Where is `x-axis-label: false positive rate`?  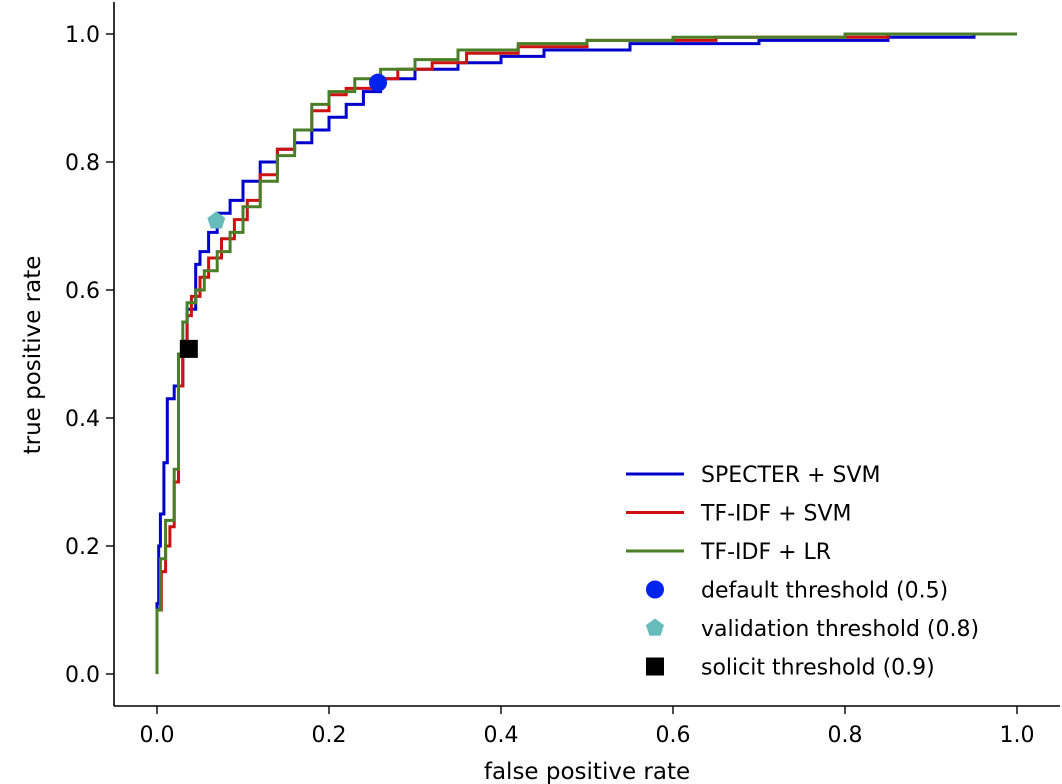 x-axis-label: false positive rate is located at coordinates (587, 771).